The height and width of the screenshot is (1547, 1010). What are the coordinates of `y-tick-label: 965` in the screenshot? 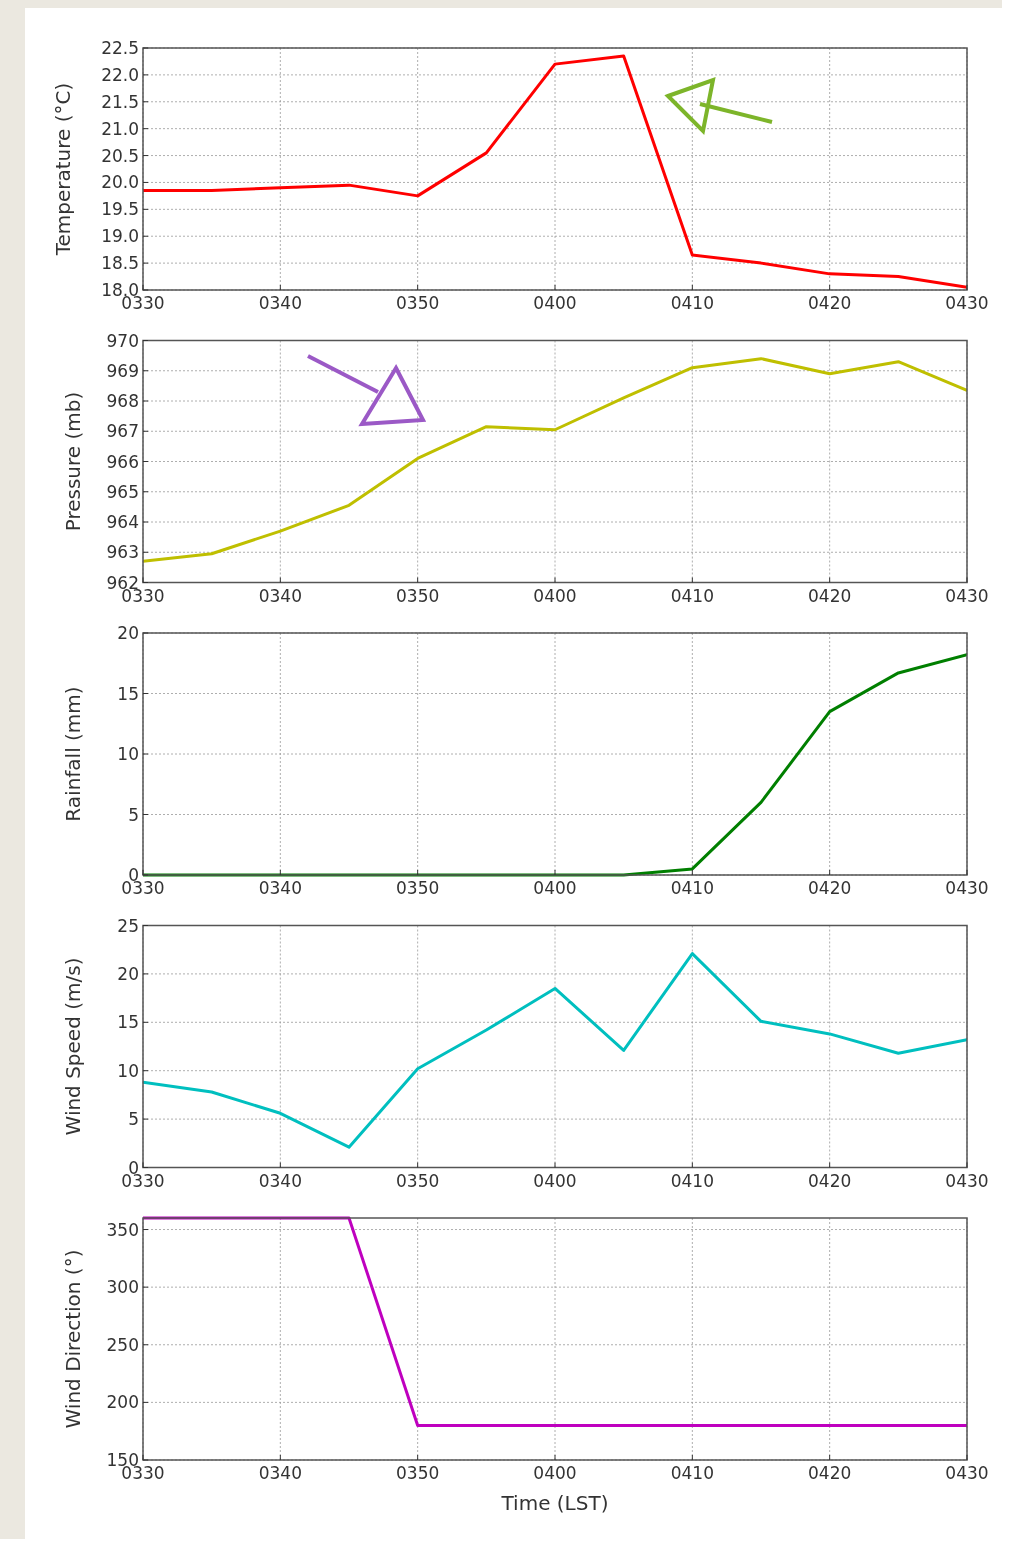 It's located at (122, 491).